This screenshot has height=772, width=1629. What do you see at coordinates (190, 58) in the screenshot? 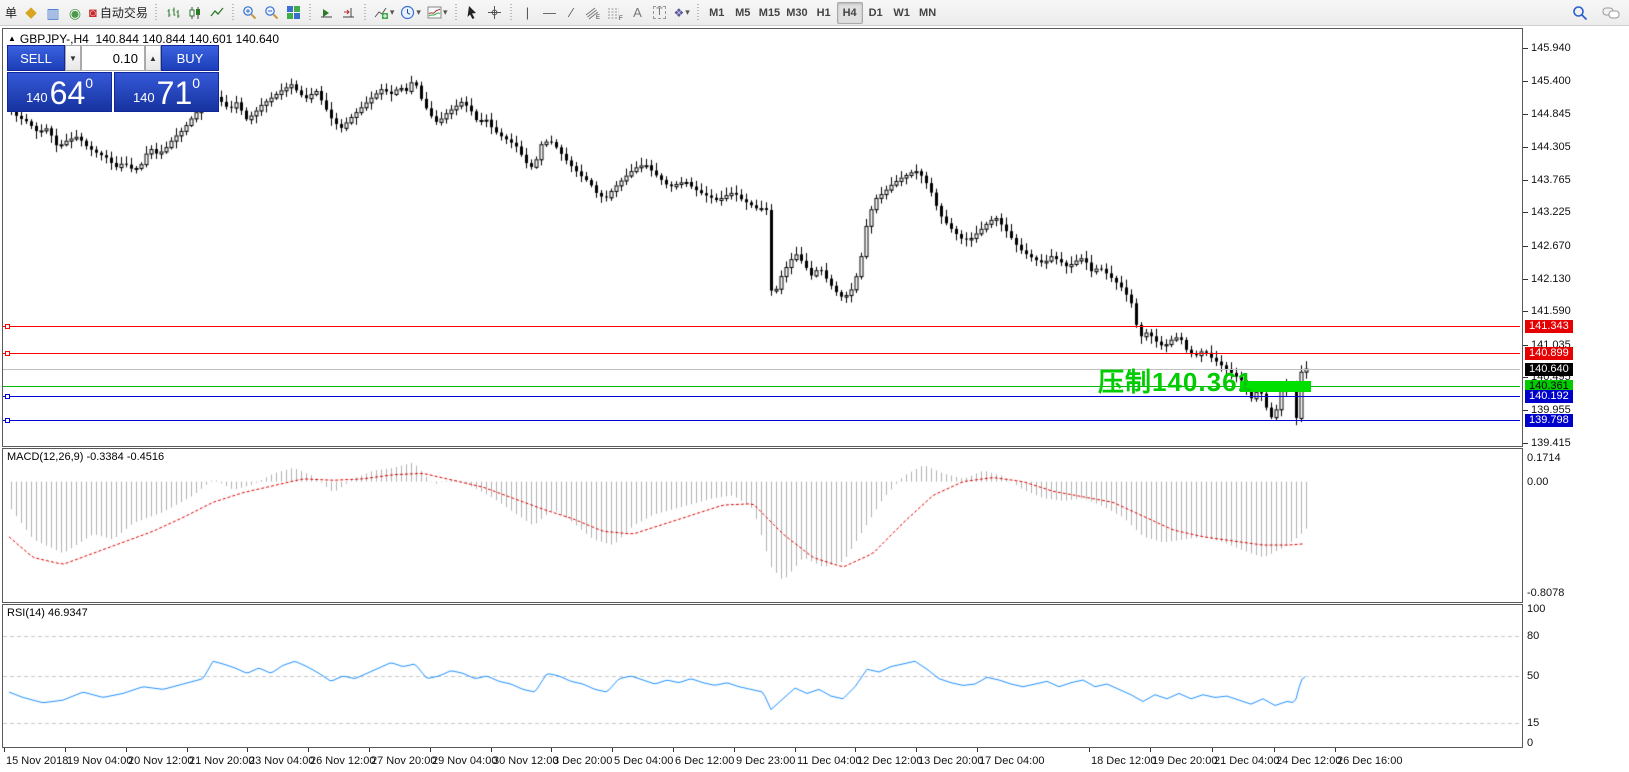
I see `buy-button: BUY` at bounding box center [190, 58].